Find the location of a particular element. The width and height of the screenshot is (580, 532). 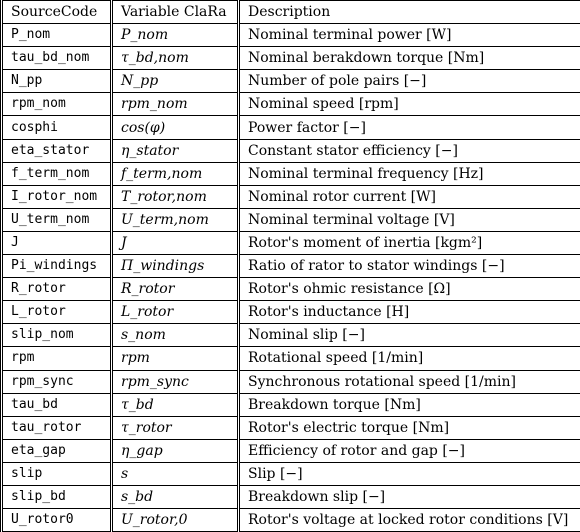

source-code-cell: slip_bd is located at coordinates (57, 496).